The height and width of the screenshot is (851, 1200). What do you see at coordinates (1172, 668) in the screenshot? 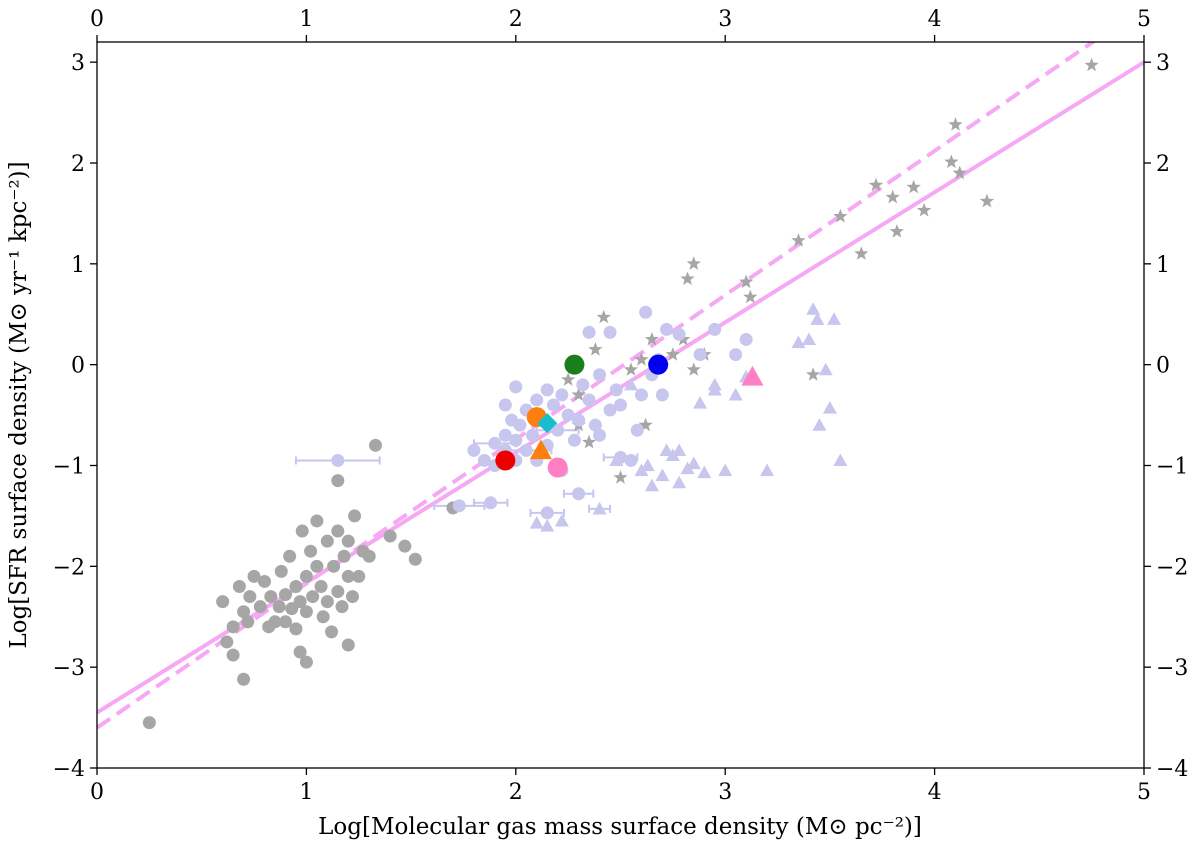
I see `y-tick-label-right: −3` at bounding box center [1172, 668].